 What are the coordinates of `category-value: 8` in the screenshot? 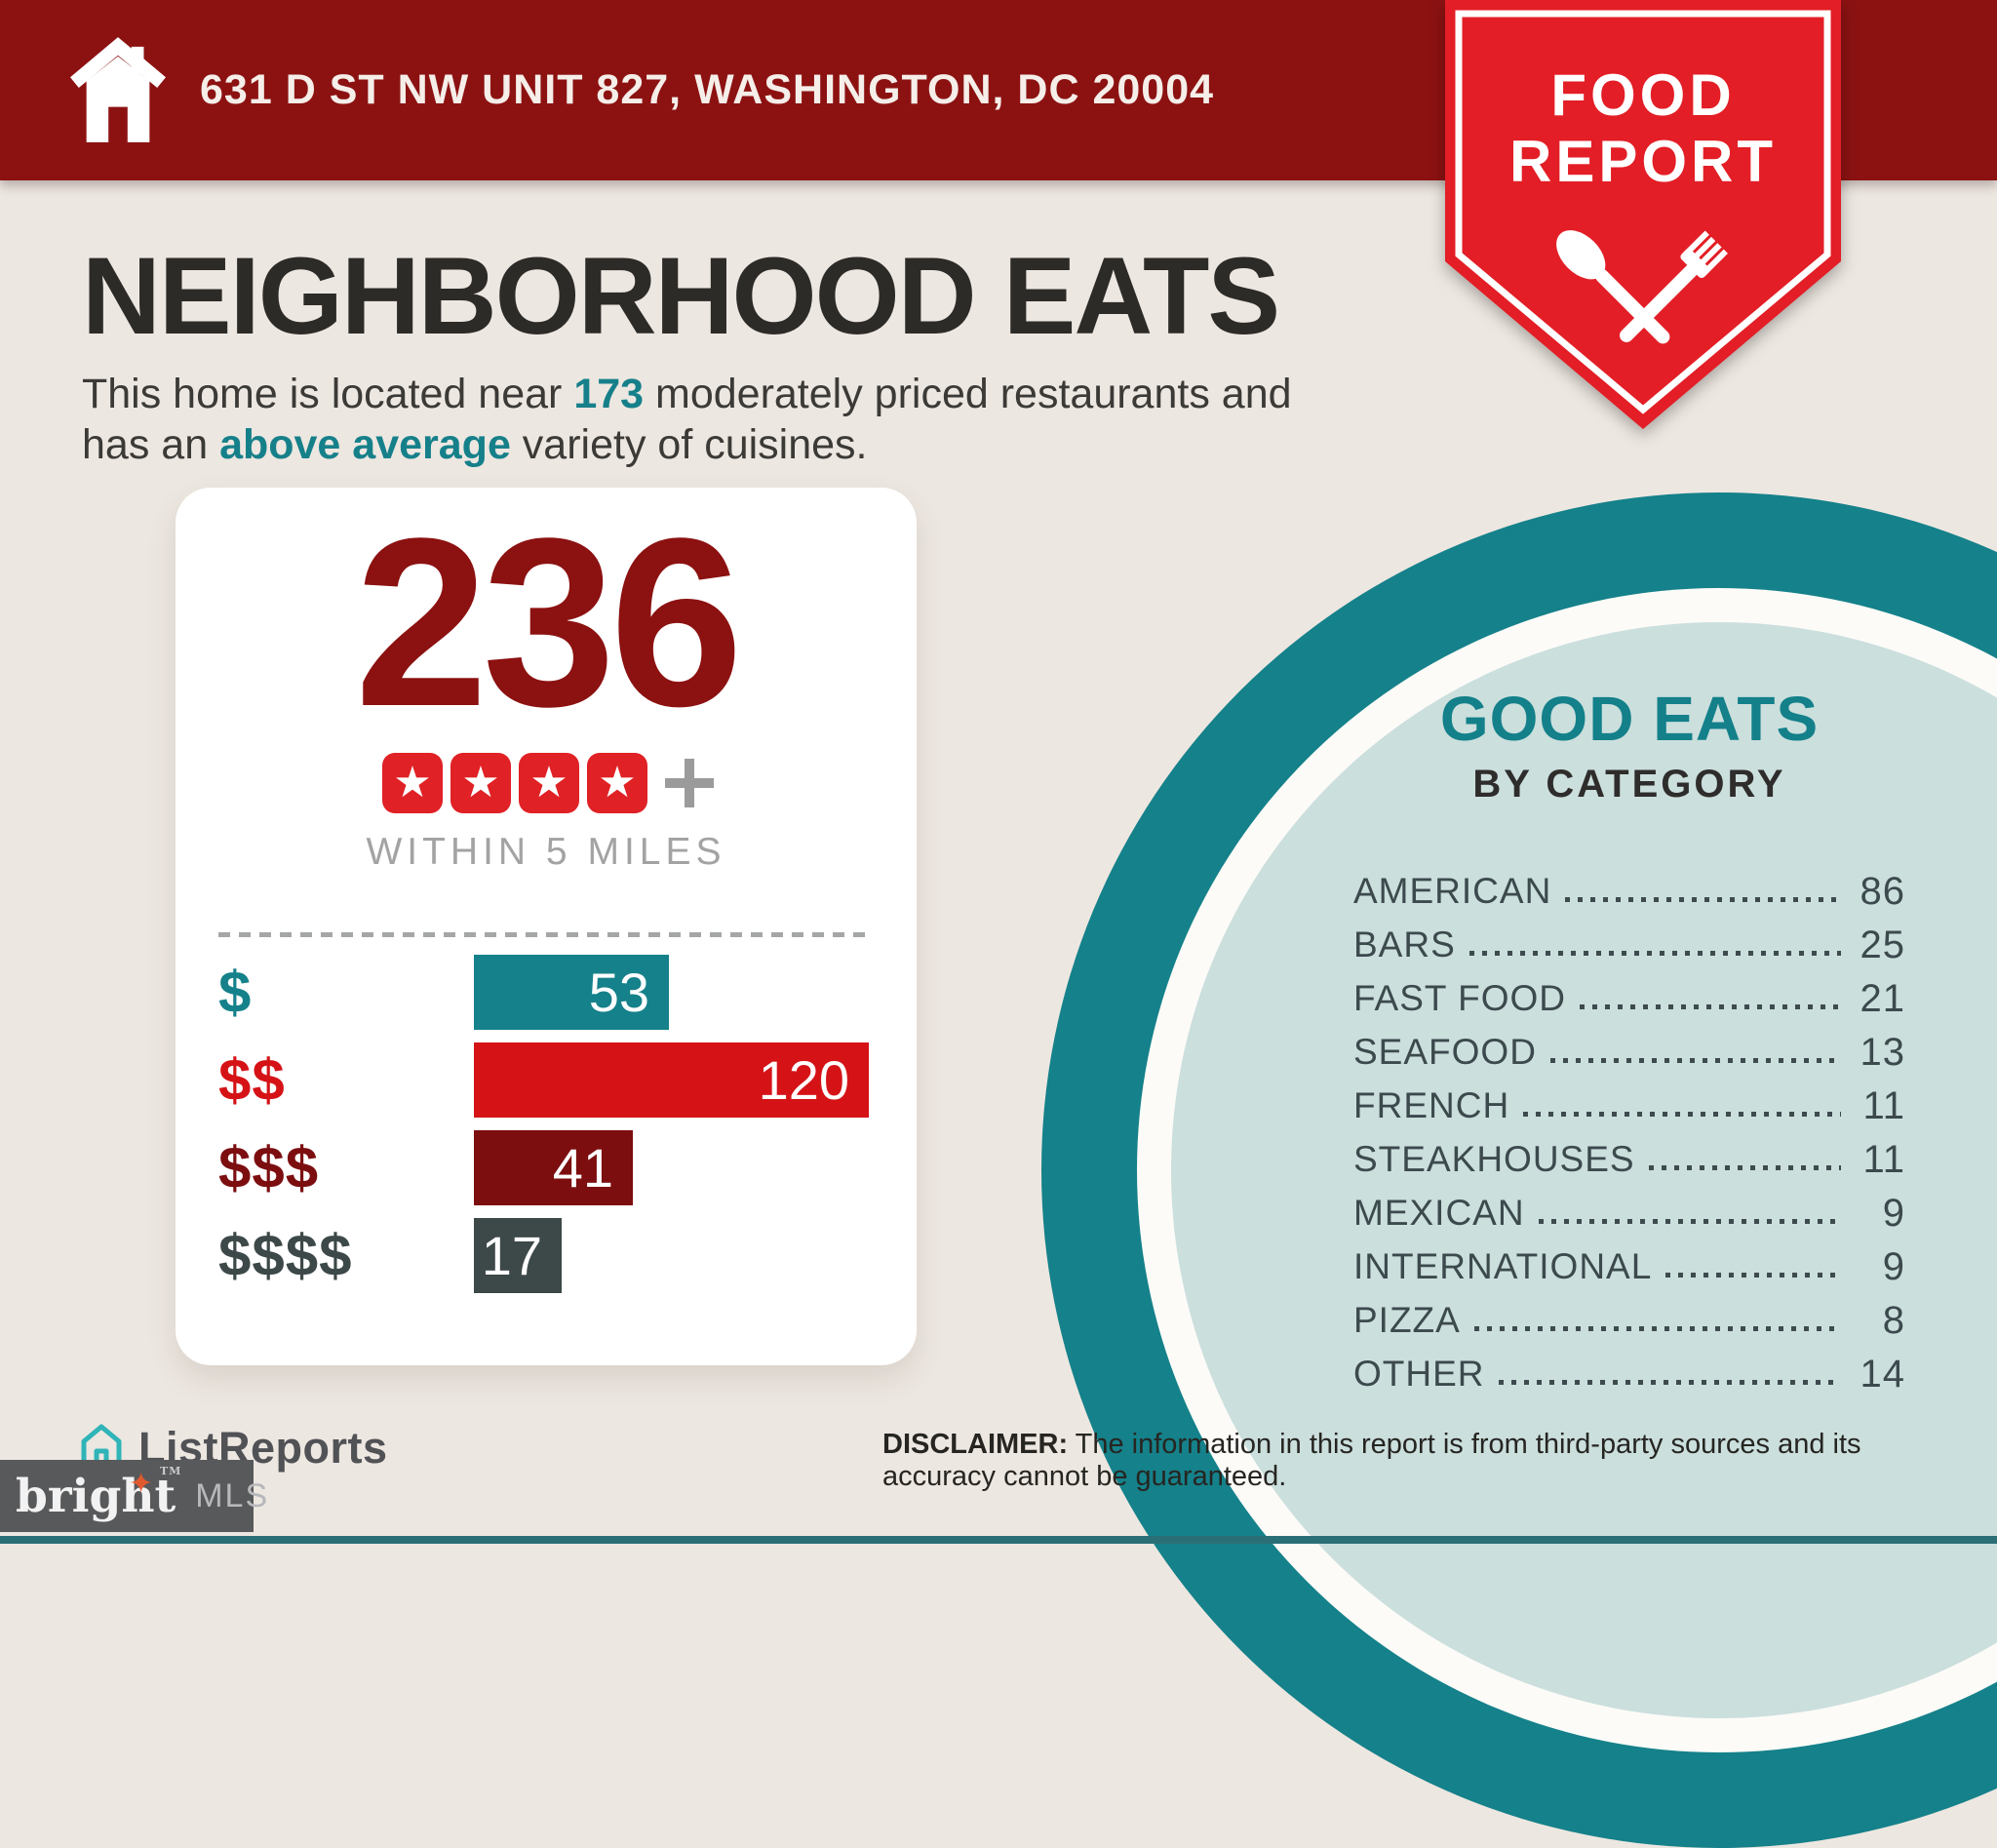 It's located at (1893, 1320).